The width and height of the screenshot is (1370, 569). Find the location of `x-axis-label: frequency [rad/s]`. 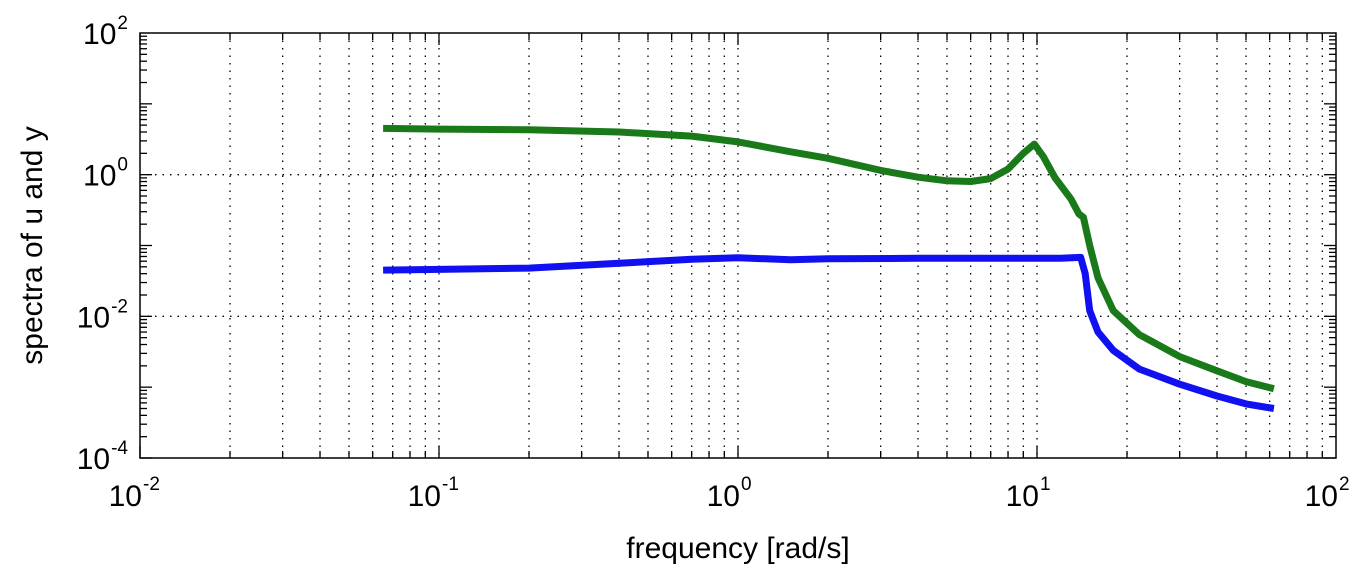

x-axis-label: frequency [rad/s] is located at coordinates (737, 548).